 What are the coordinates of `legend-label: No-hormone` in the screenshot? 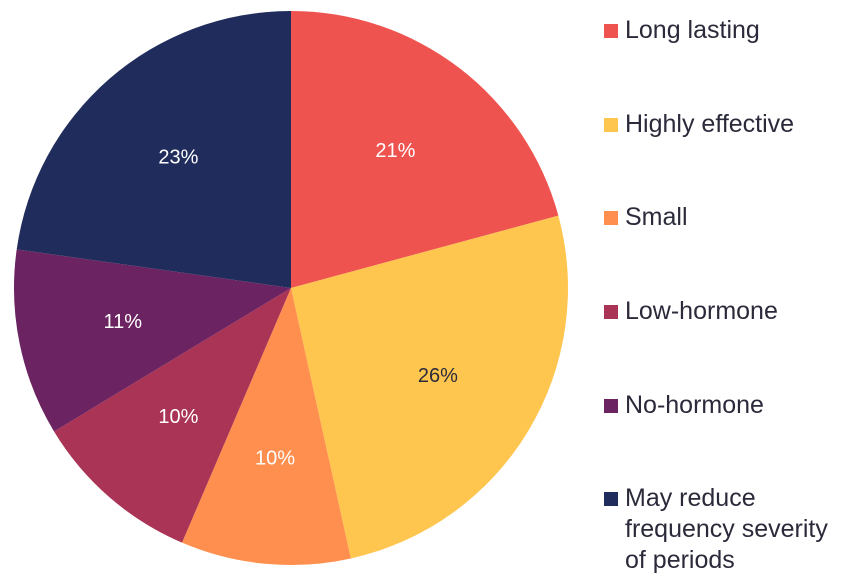 It's located at (694, 405).